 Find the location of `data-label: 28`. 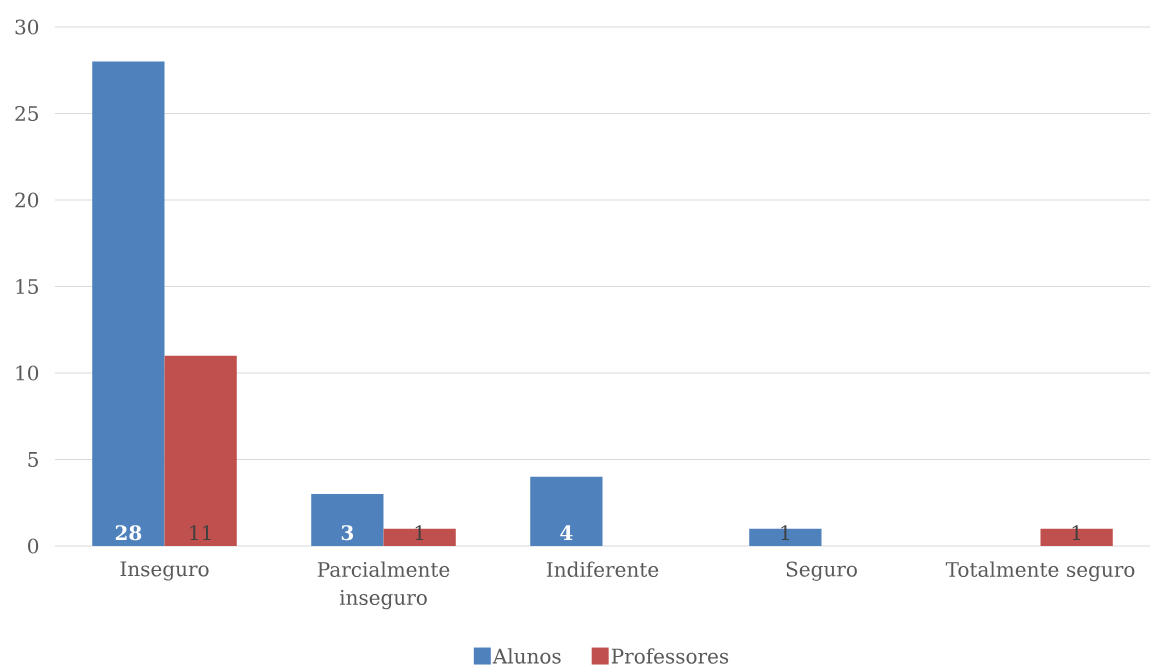

data-label: 28 is located at coordinates (128, 533).